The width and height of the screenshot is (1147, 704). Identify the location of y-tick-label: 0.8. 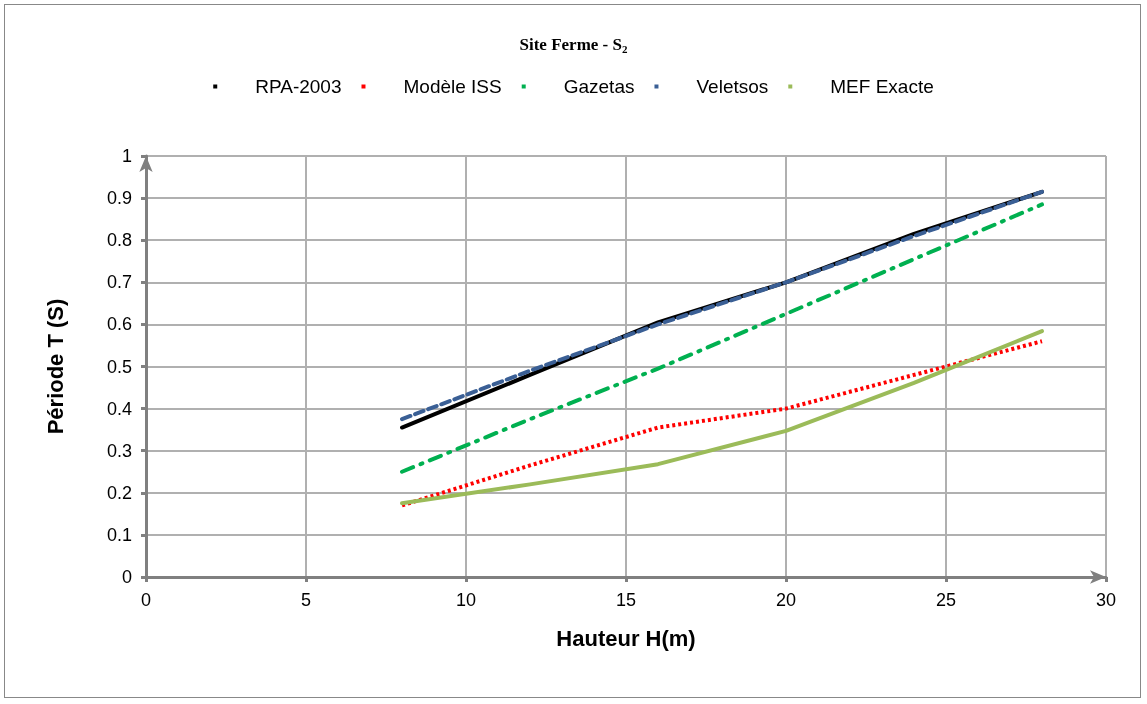
(119, 240).